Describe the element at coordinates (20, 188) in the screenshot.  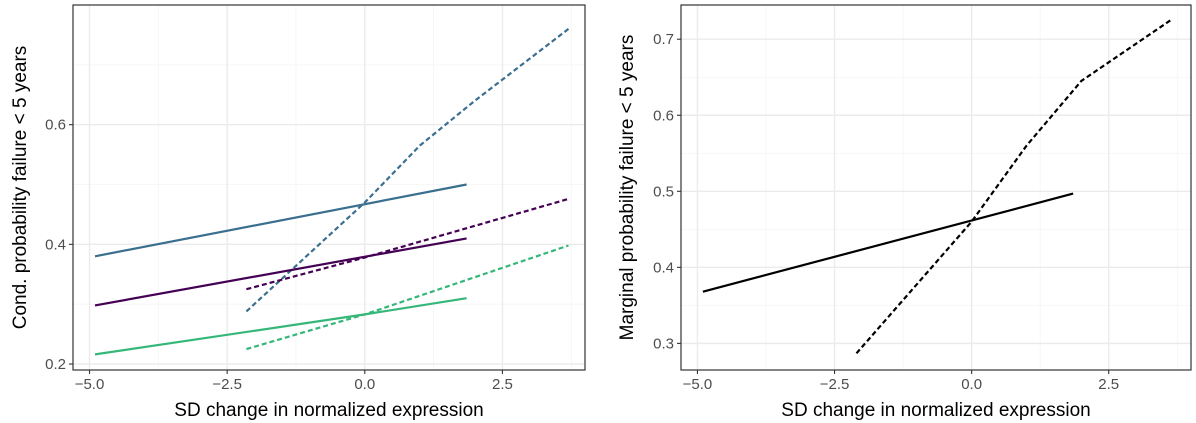
I see `y-axis-title: Cond. probability failure < 5 years` at that location.